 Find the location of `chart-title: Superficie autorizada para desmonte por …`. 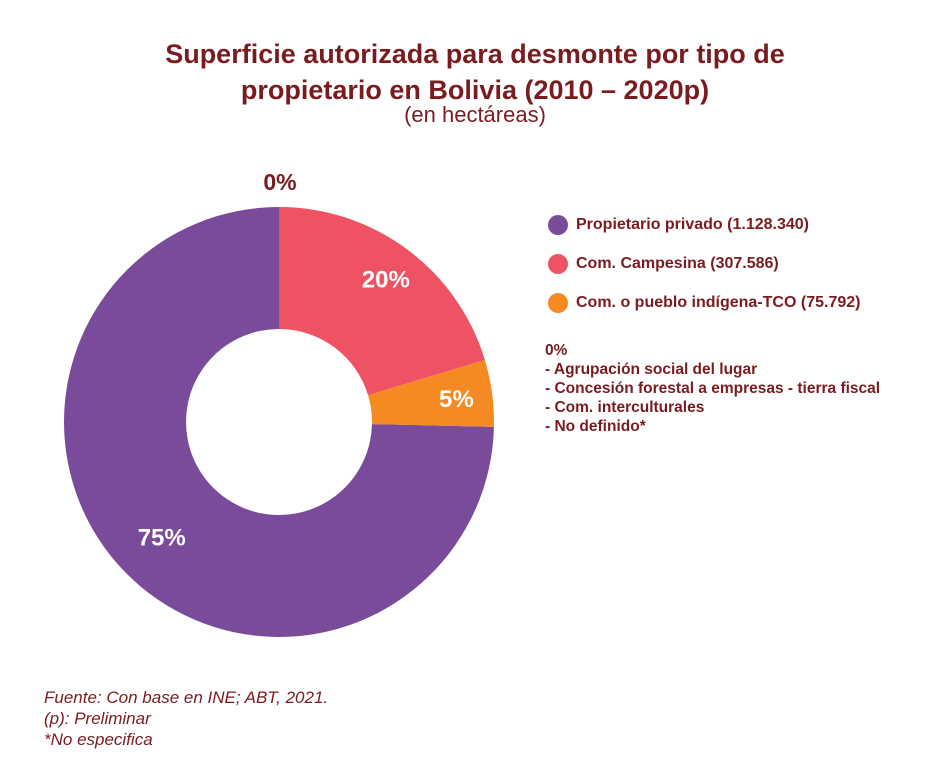

chart-title: Superficie autorizada para desmonte por … is located at coordinates (475, 72).